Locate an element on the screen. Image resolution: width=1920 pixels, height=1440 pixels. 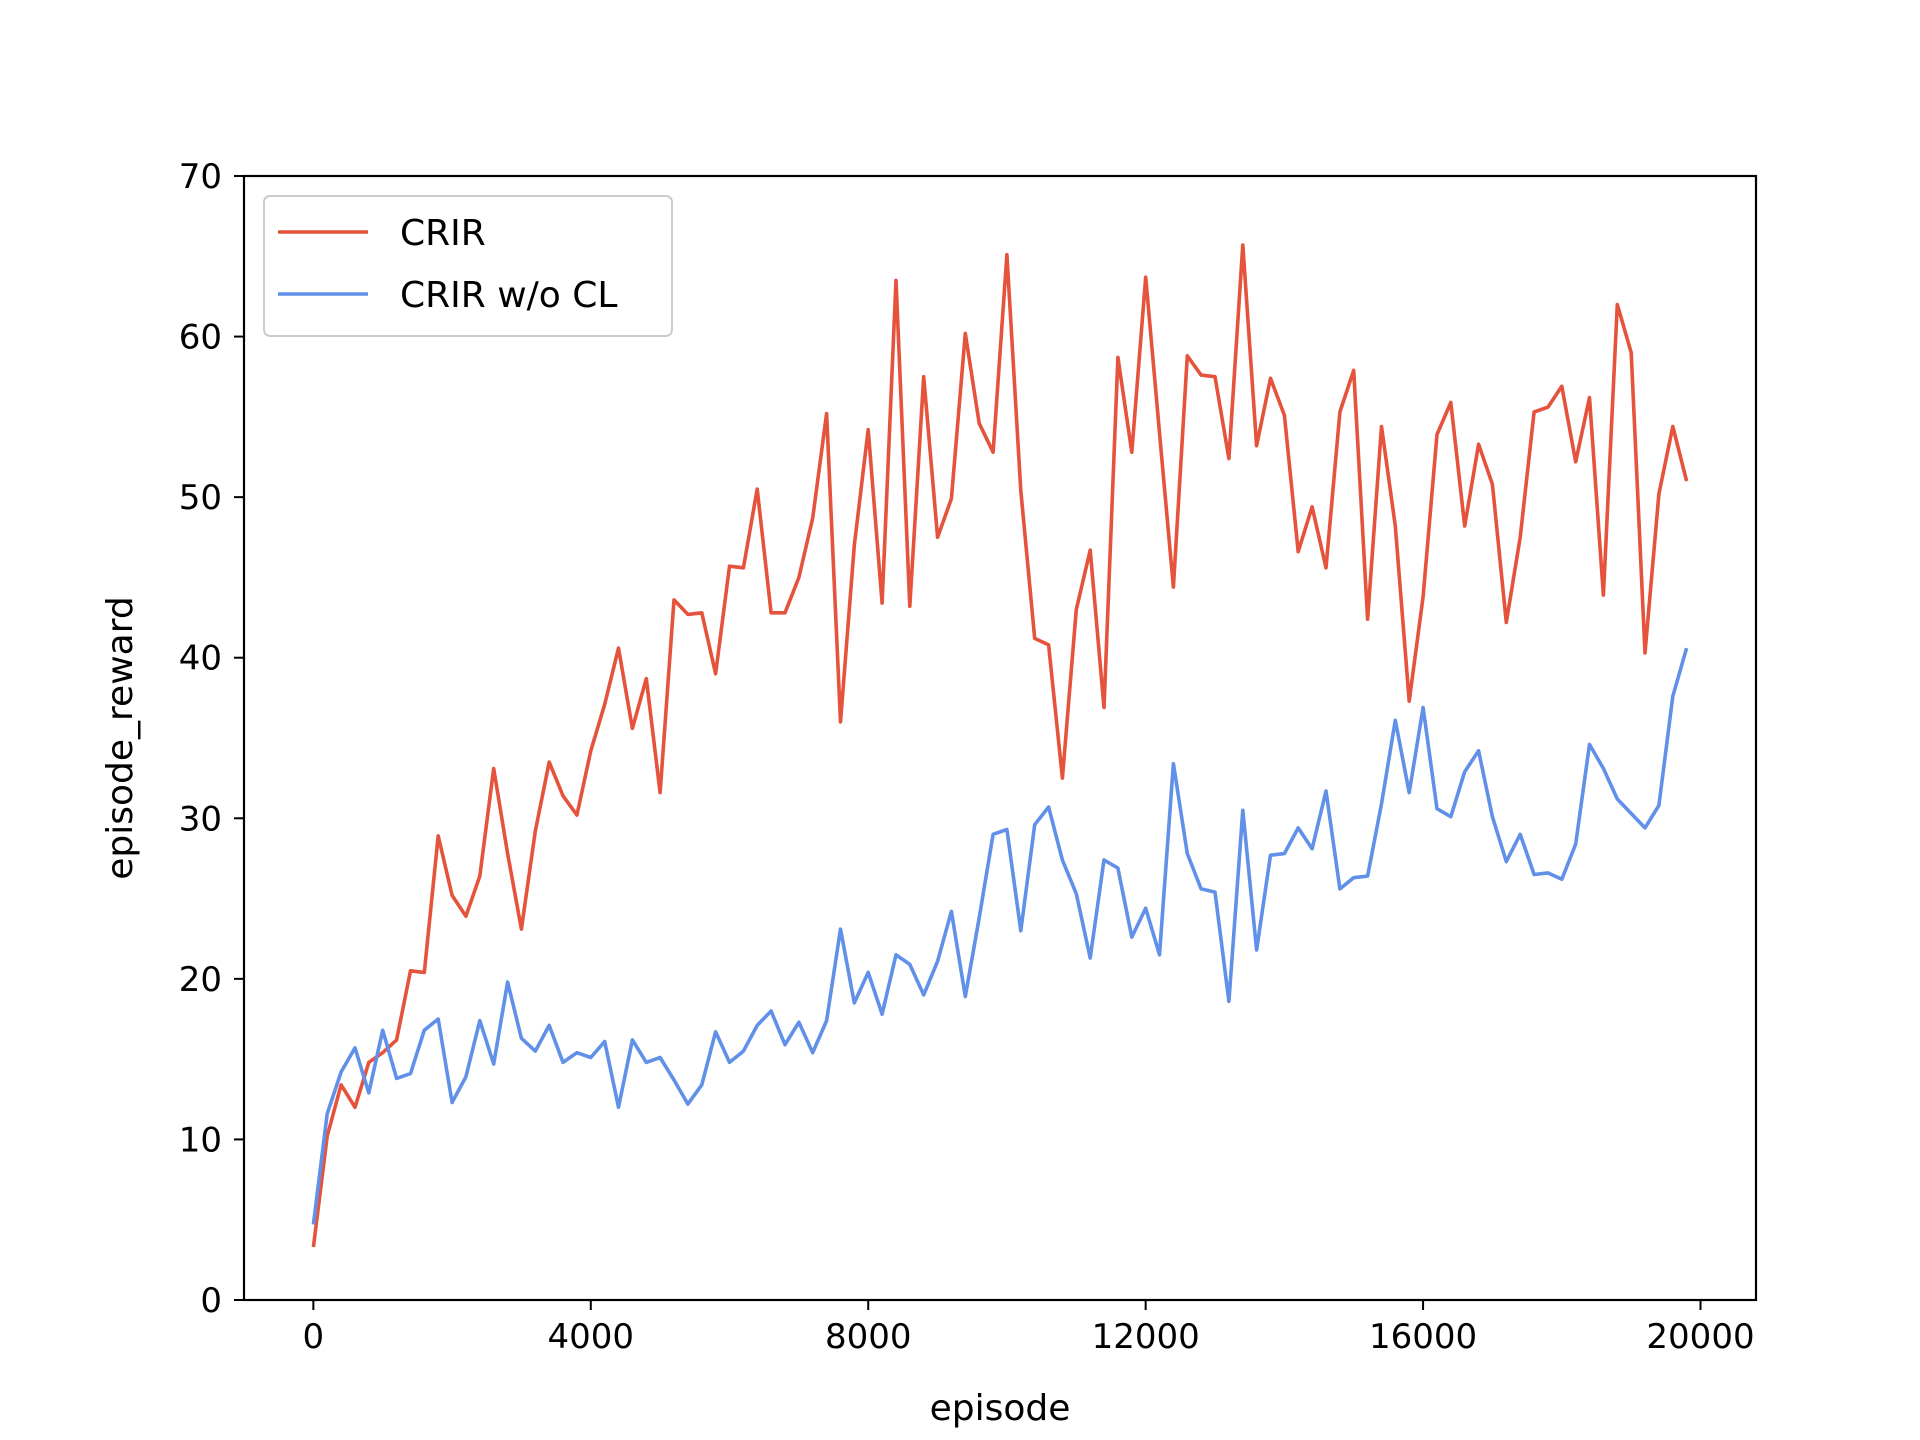
x-tick-label: 8000 is located at coordinates (868, 1337).